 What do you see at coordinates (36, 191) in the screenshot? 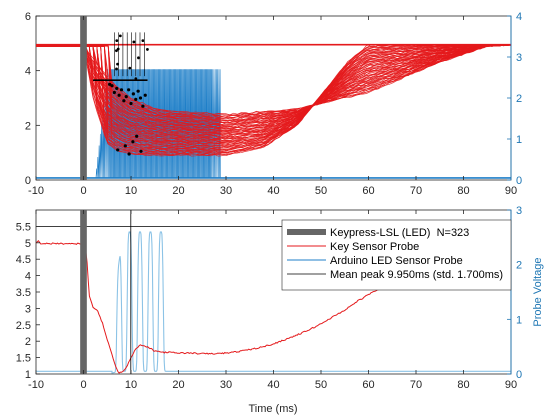
I see `top-x-tick-label: -10` at bounding box center [36, 191].